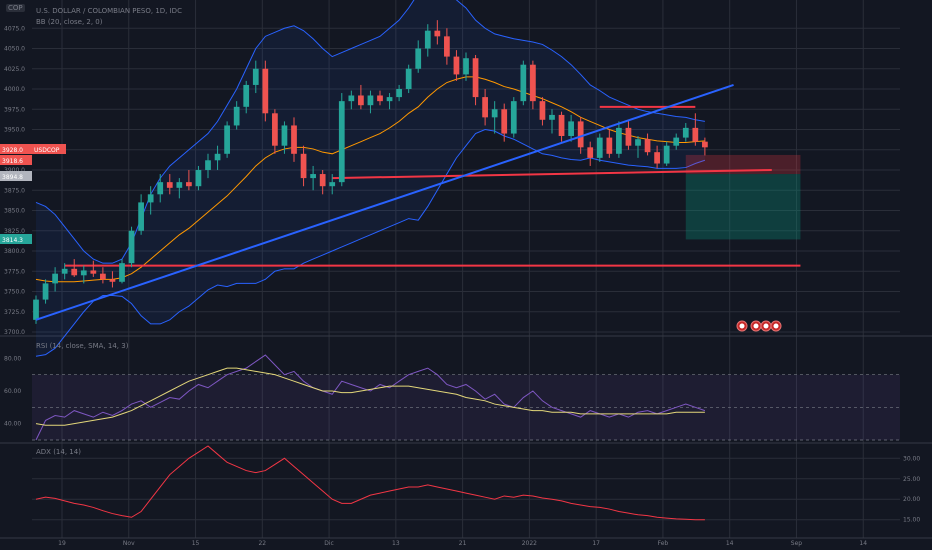 This screenshot has height=550, width=932. Describe the element at coordinates (12, 358) in the screenshot. I see `rsi-tick-label: 80.00` at that location.